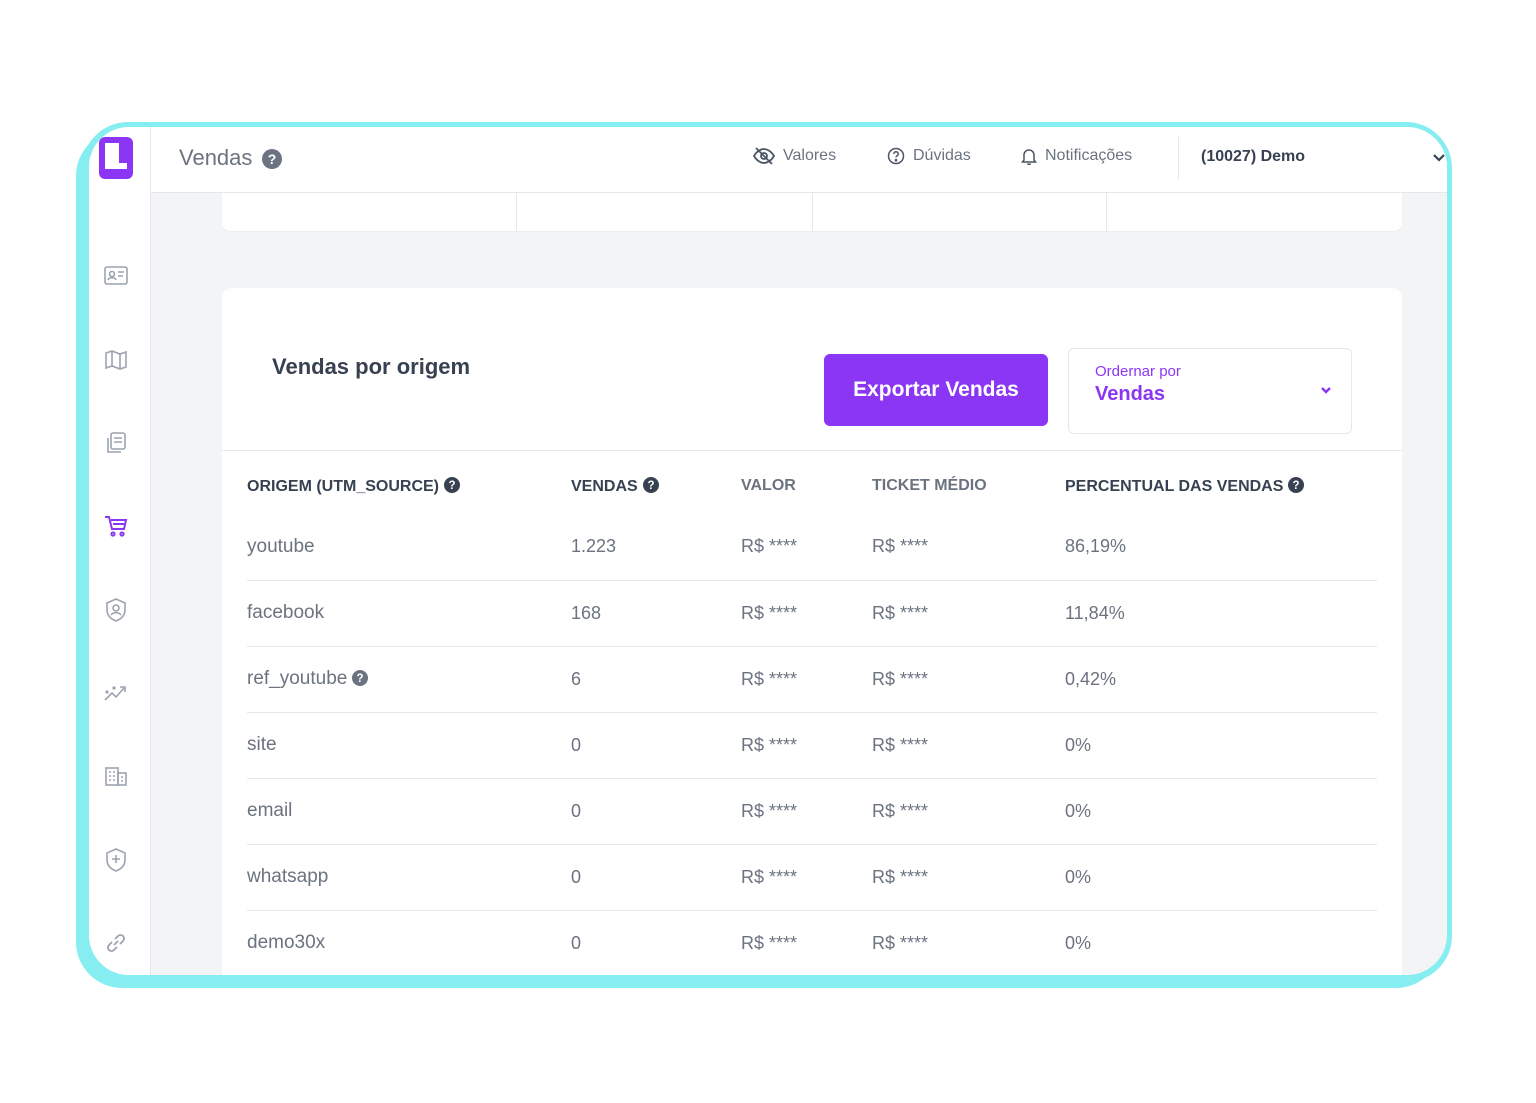  Describe the element at coordinates (656, 547) in the screenshot. I see `cell-vendas: 1.223` at that location.